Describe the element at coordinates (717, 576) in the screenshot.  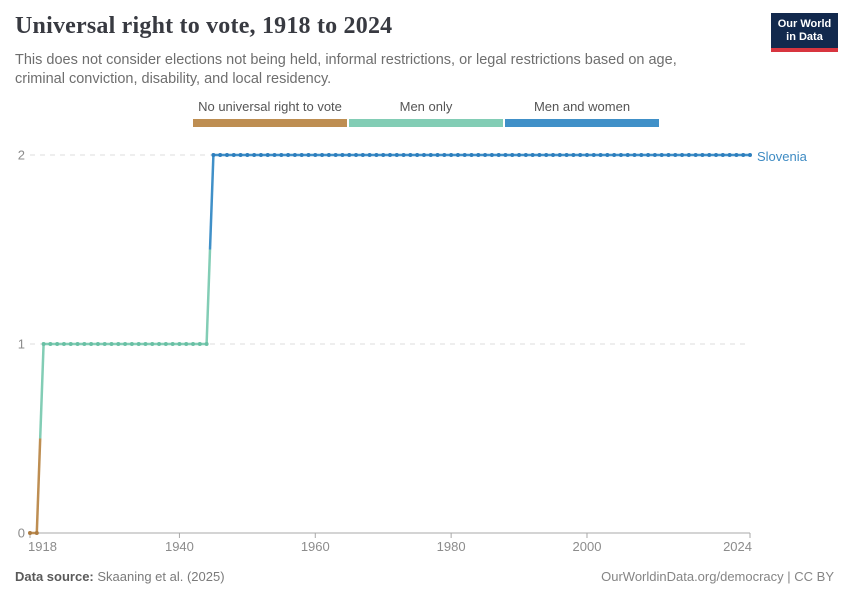
I see `license-credit: OurWorldinData.org/democracy | CC BY` at that location.